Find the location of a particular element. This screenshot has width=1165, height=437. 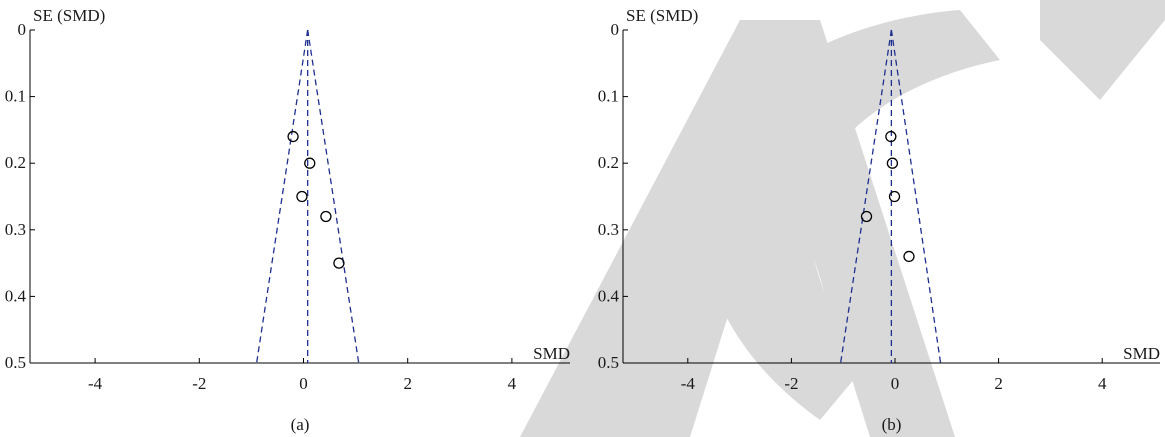

panel-label: (a) is located at coordinates (300, 424).